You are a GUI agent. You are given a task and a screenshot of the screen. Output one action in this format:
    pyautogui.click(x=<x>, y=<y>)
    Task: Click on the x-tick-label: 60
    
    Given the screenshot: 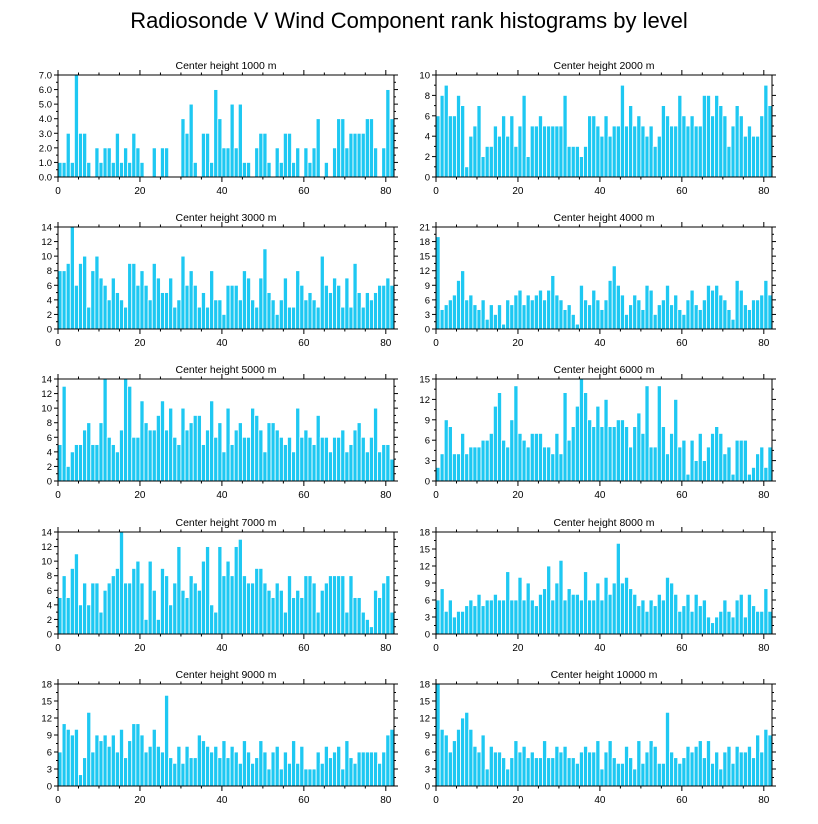 What is the action you would take?
    pyautogui.click(x=682, y=495)
    